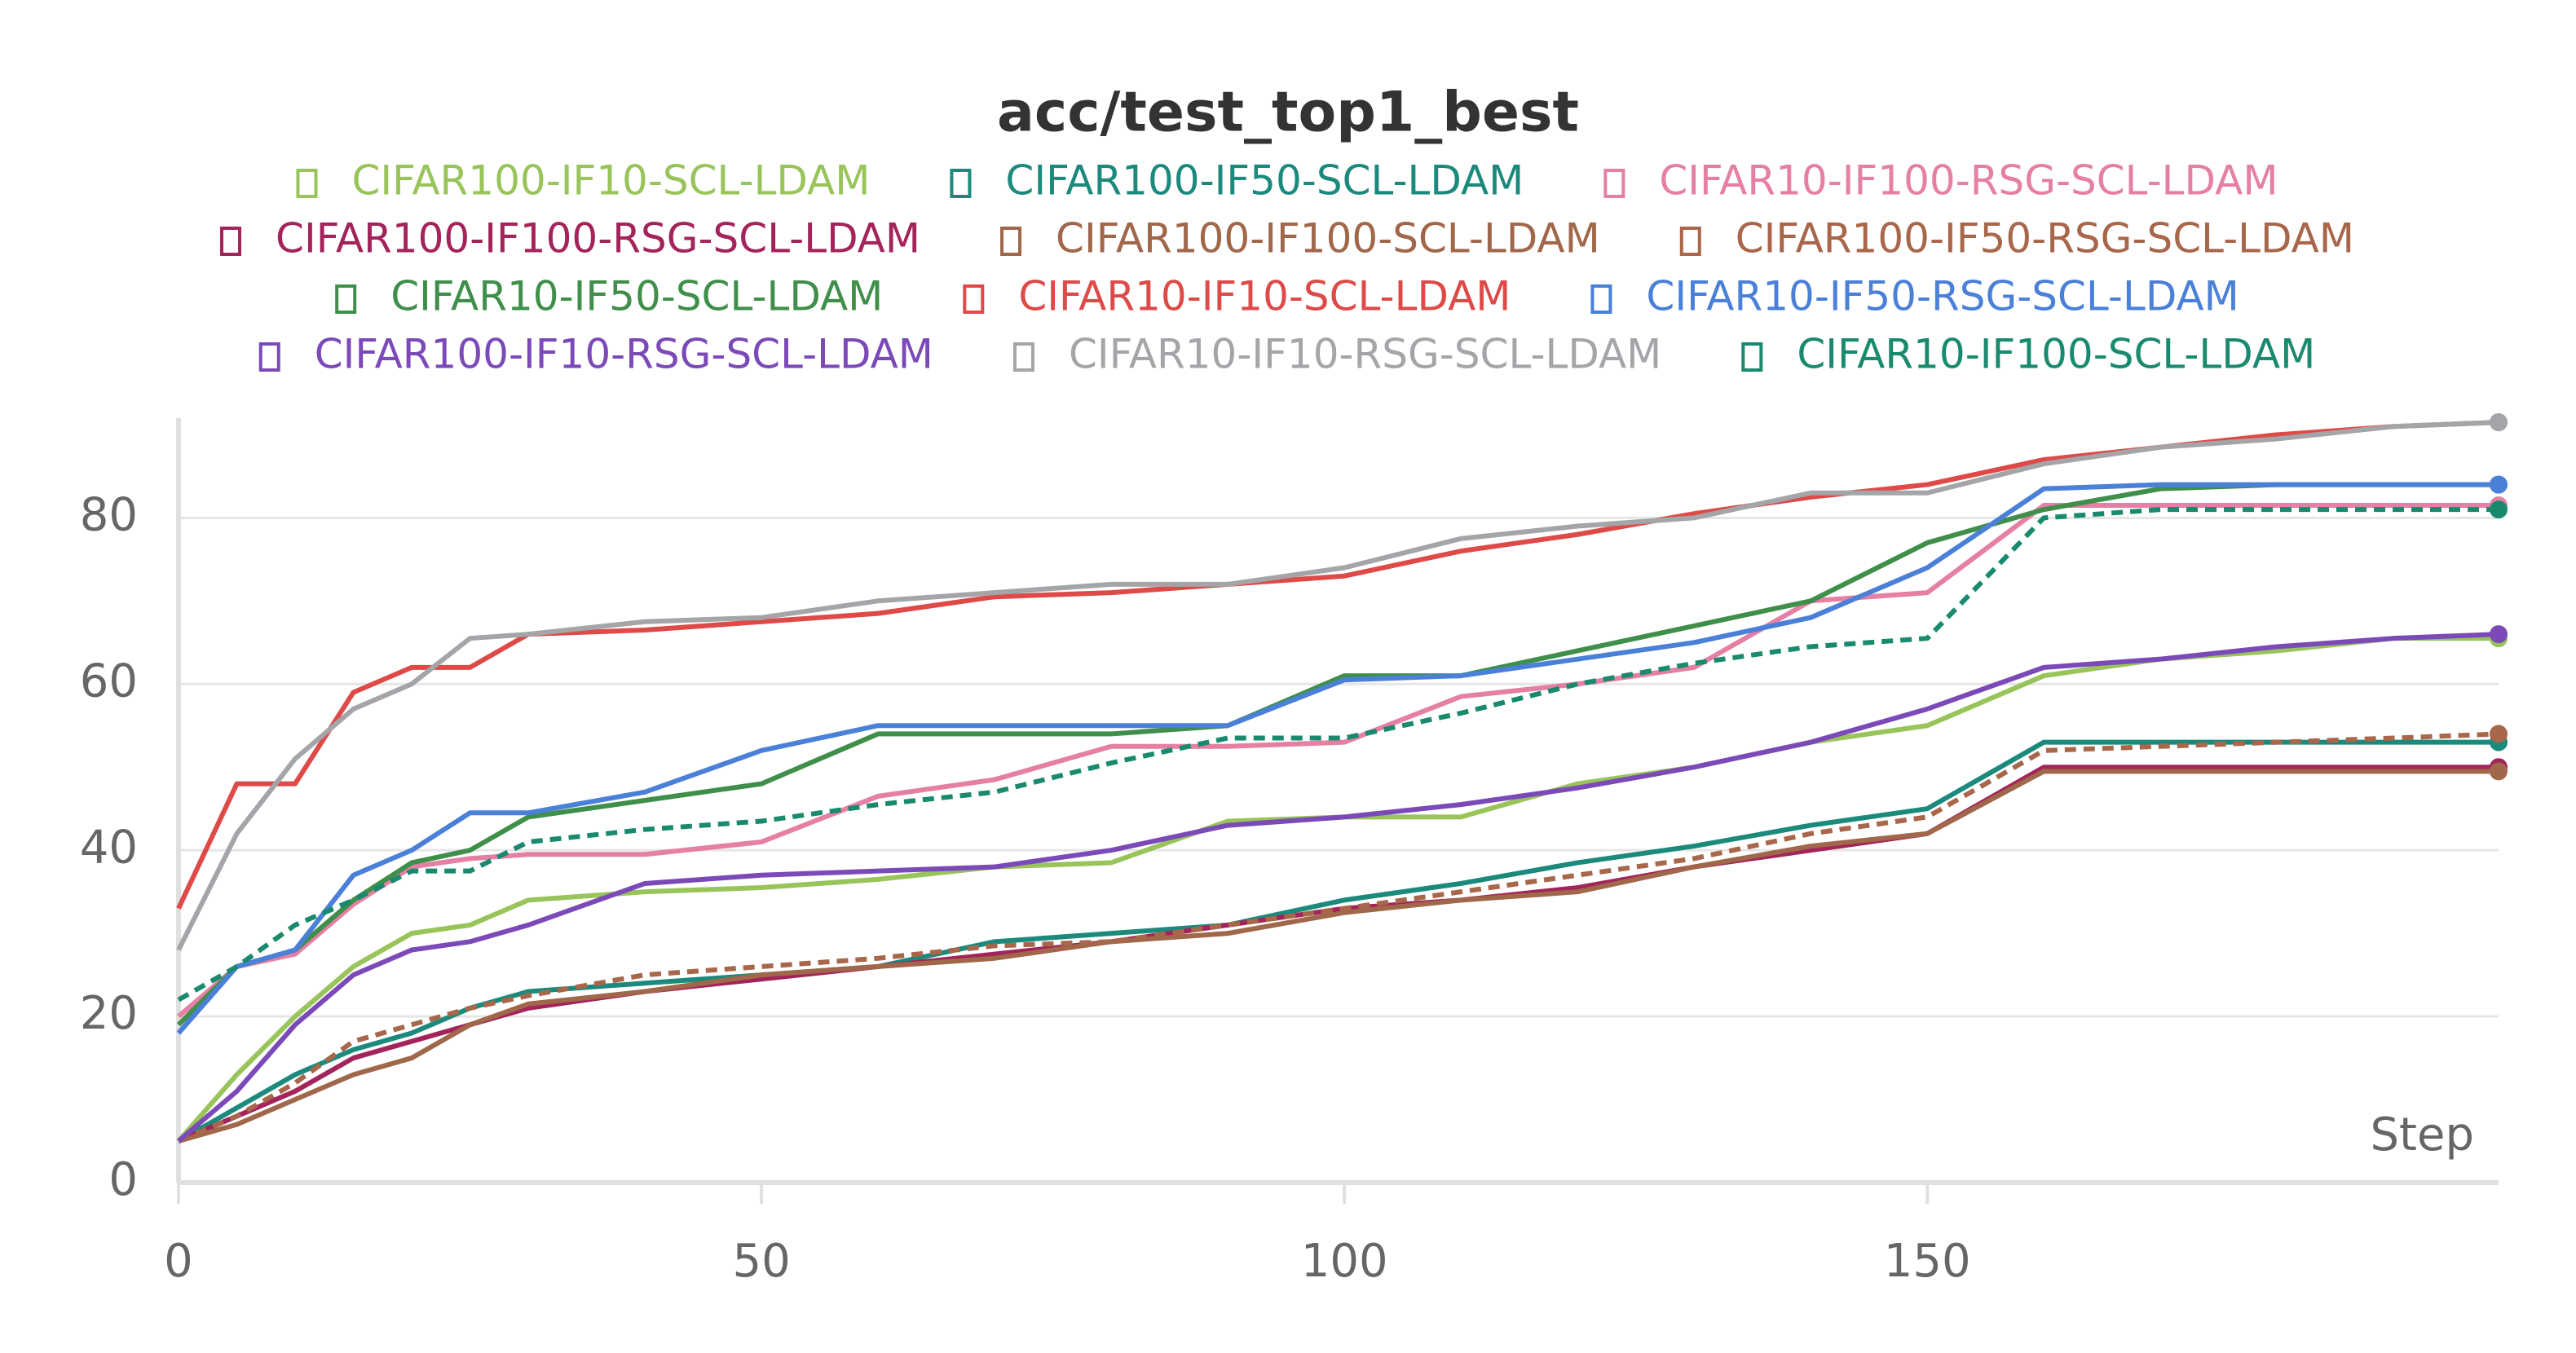  I want to click on x-tick-label: 100, so click(1344, 1261).